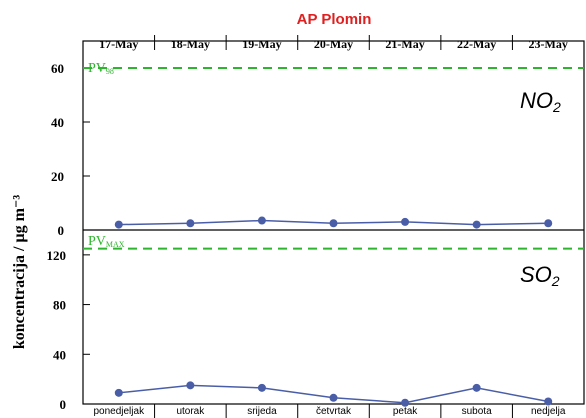 This screenshot has height=418, width=586. I want to click on x-bottom-tick-label: ponedjeljak, so click(119, 411).